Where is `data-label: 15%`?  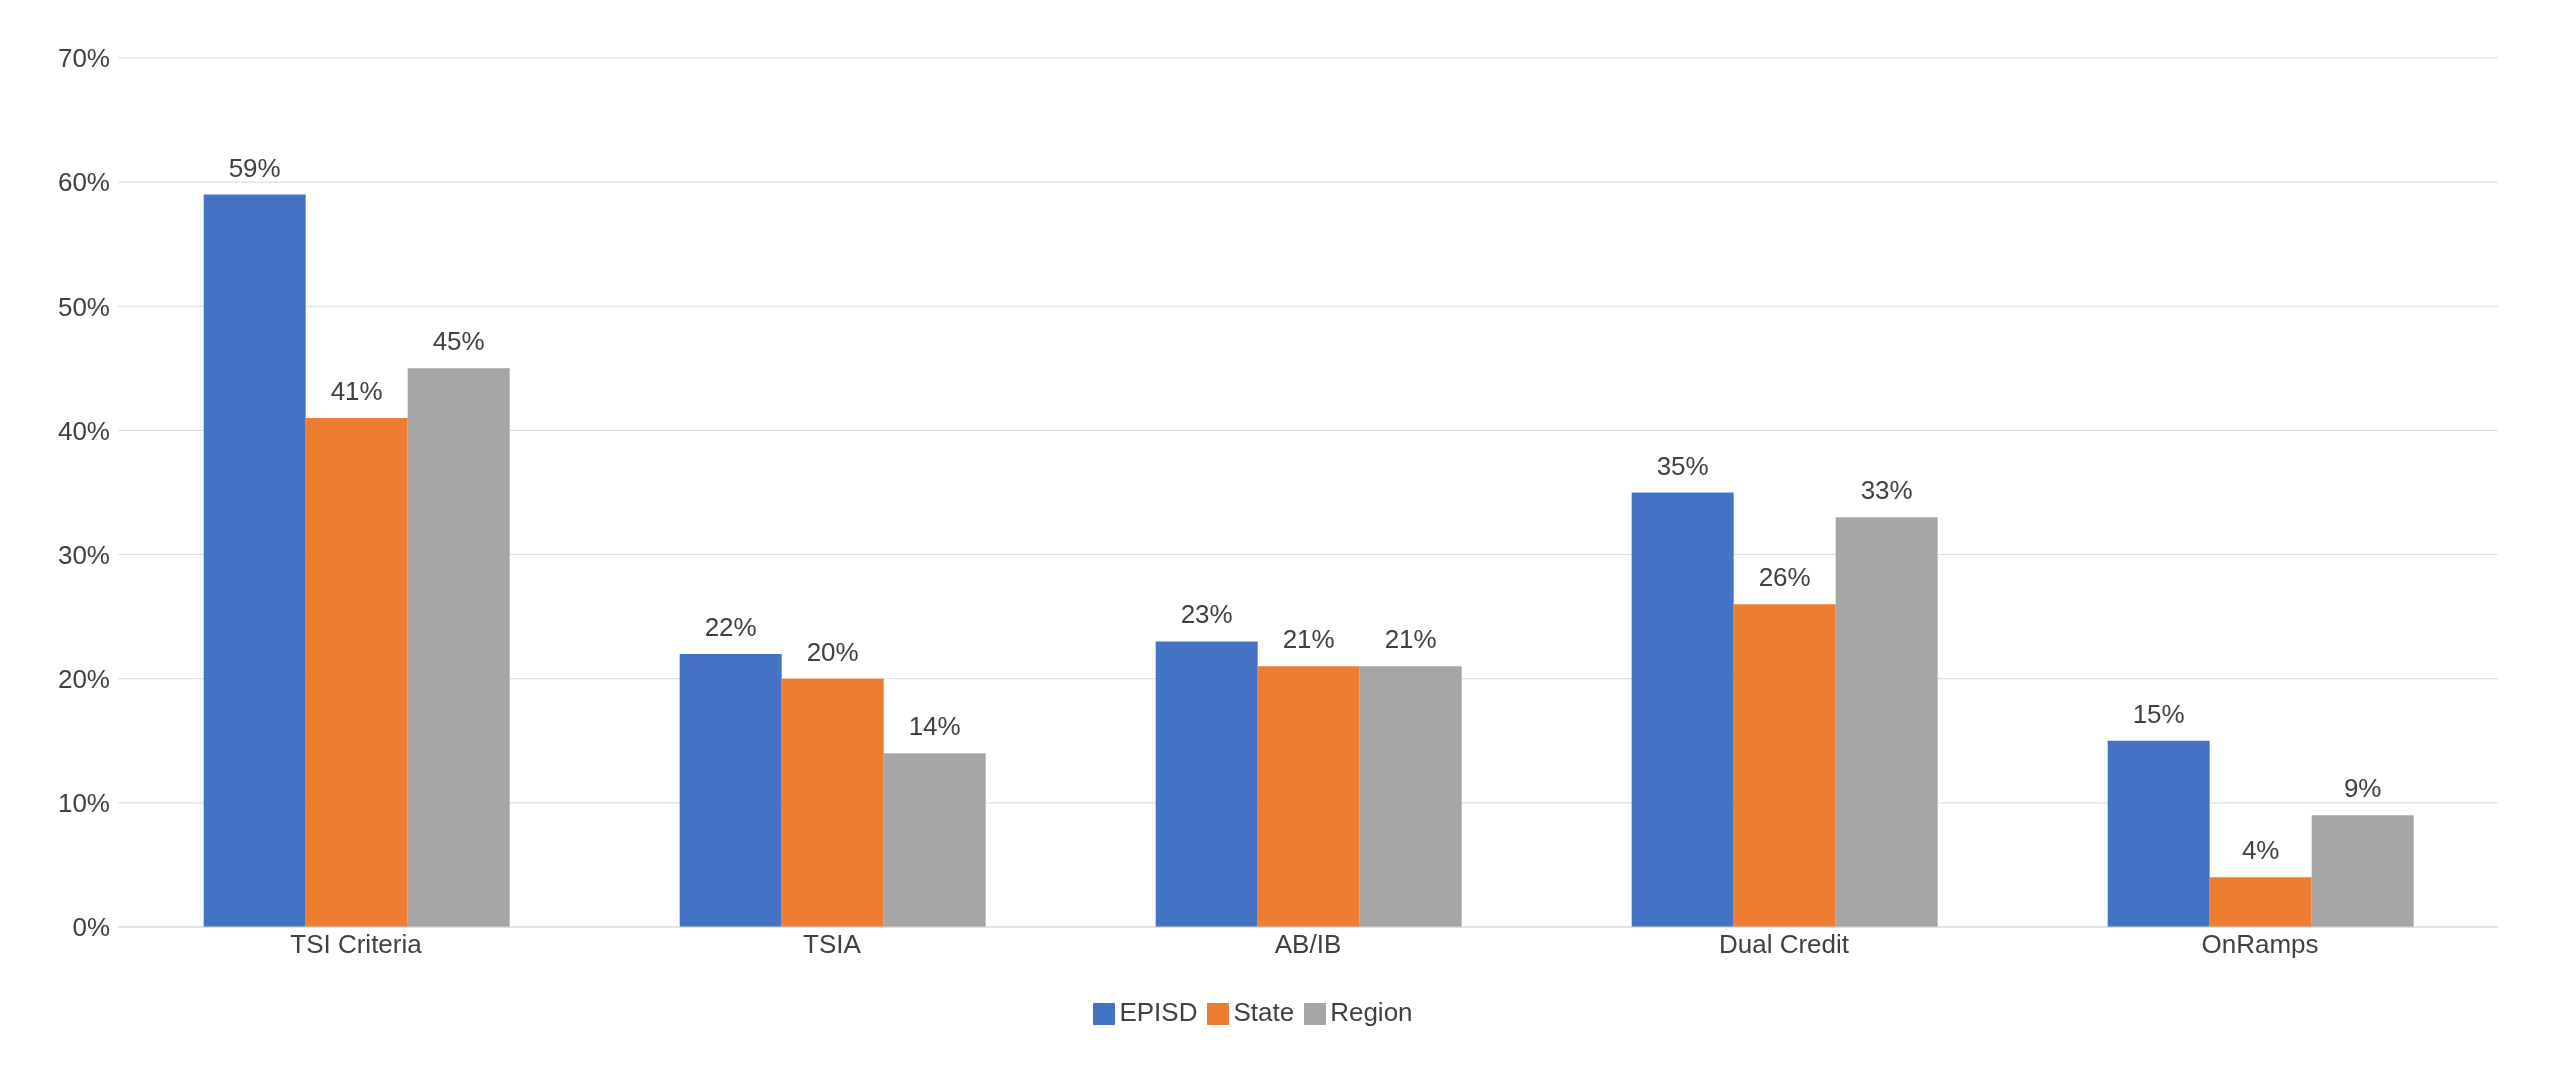 data-label: 15% is located at coordinates (2158, 713).